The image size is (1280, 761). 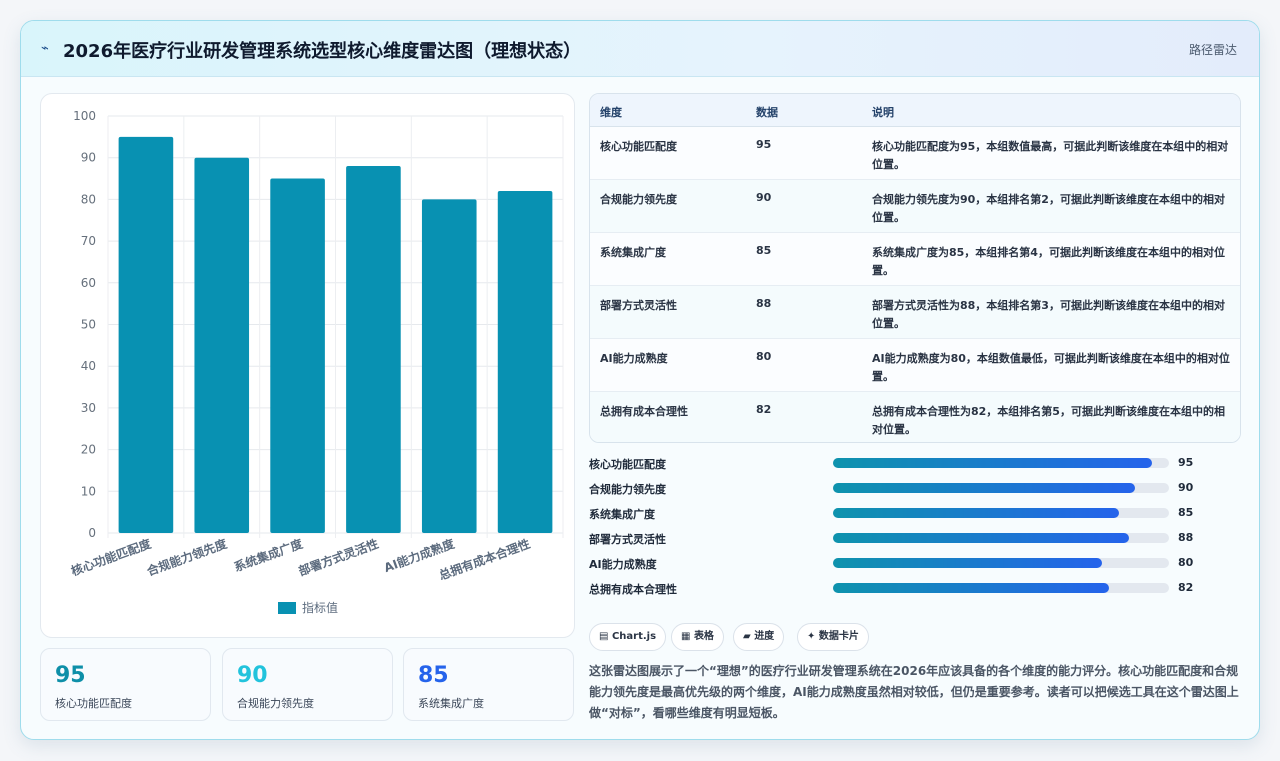 I want to click on tag-data-card: ✦ 数据卡片, so click(x=833, y=637).